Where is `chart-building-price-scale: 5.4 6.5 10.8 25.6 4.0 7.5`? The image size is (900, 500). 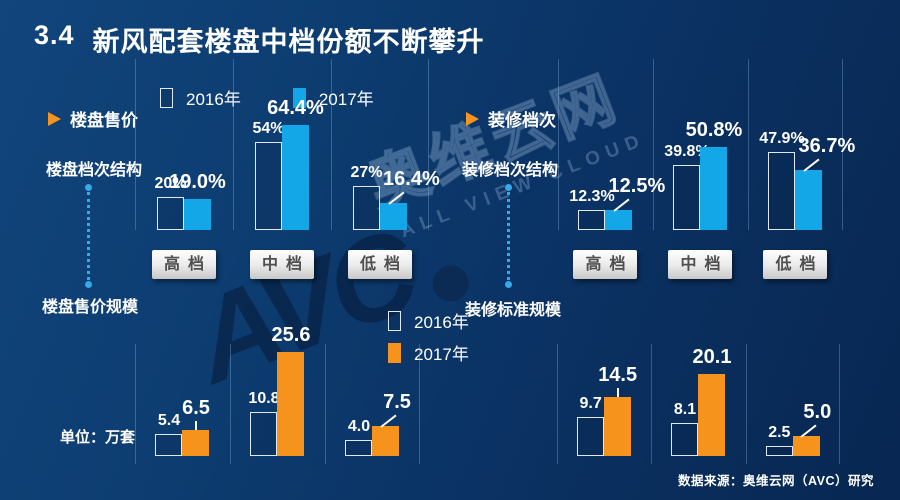 chart-building-price-scale: 5.4 6.5 10.8 25.6 4.0 7.5 is located at coordinates (277, 394).